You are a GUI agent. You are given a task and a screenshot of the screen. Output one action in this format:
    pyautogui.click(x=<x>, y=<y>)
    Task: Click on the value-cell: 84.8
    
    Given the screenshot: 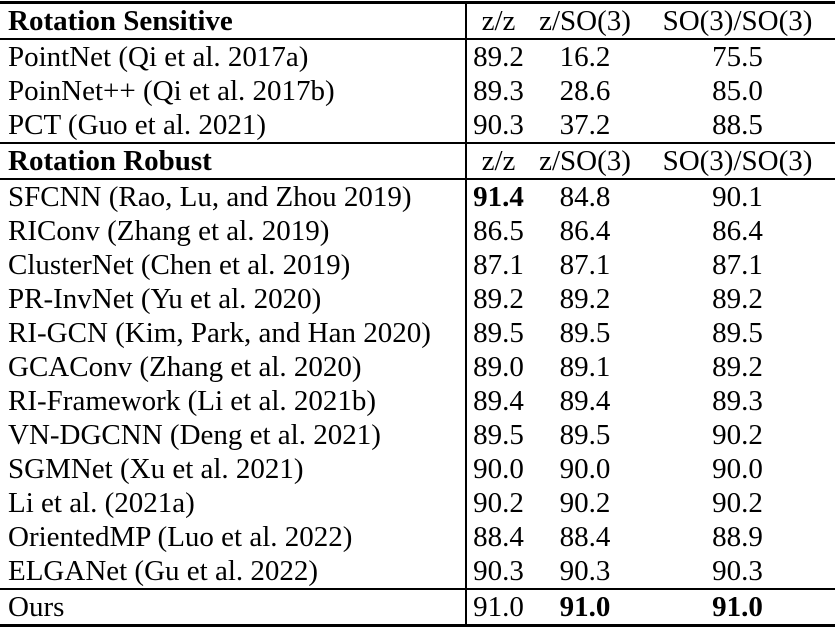 What is the action you would take?
    pyautogui.click(x=585, y=196)
    